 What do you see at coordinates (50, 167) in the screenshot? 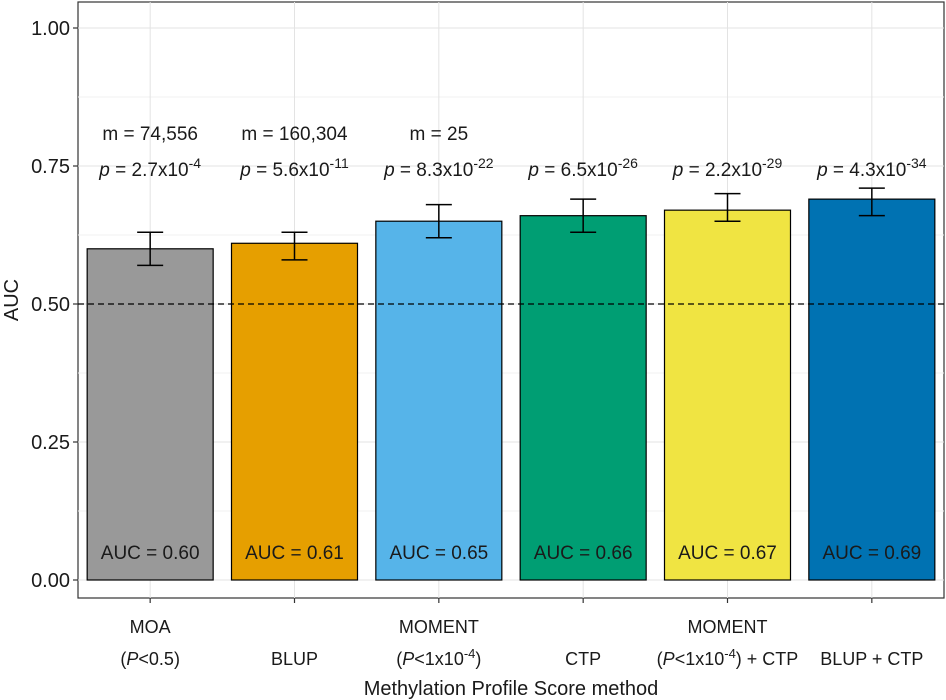
I see `y-tick-label: 0.75` at bounding box center [50, 167].